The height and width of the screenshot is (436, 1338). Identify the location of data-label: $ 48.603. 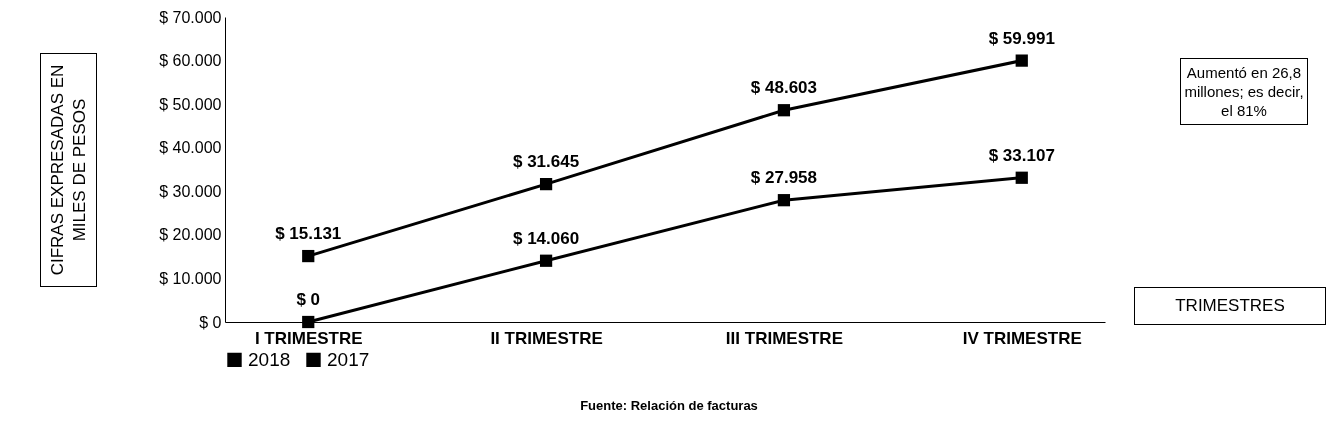
(784, 88).